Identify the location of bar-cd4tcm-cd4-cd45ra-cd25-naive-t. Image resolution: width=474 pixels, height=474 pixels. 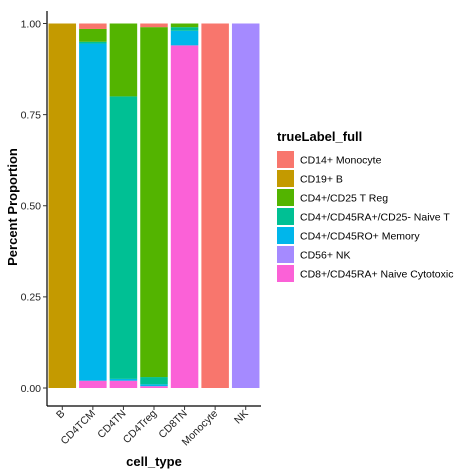
(93, 42).